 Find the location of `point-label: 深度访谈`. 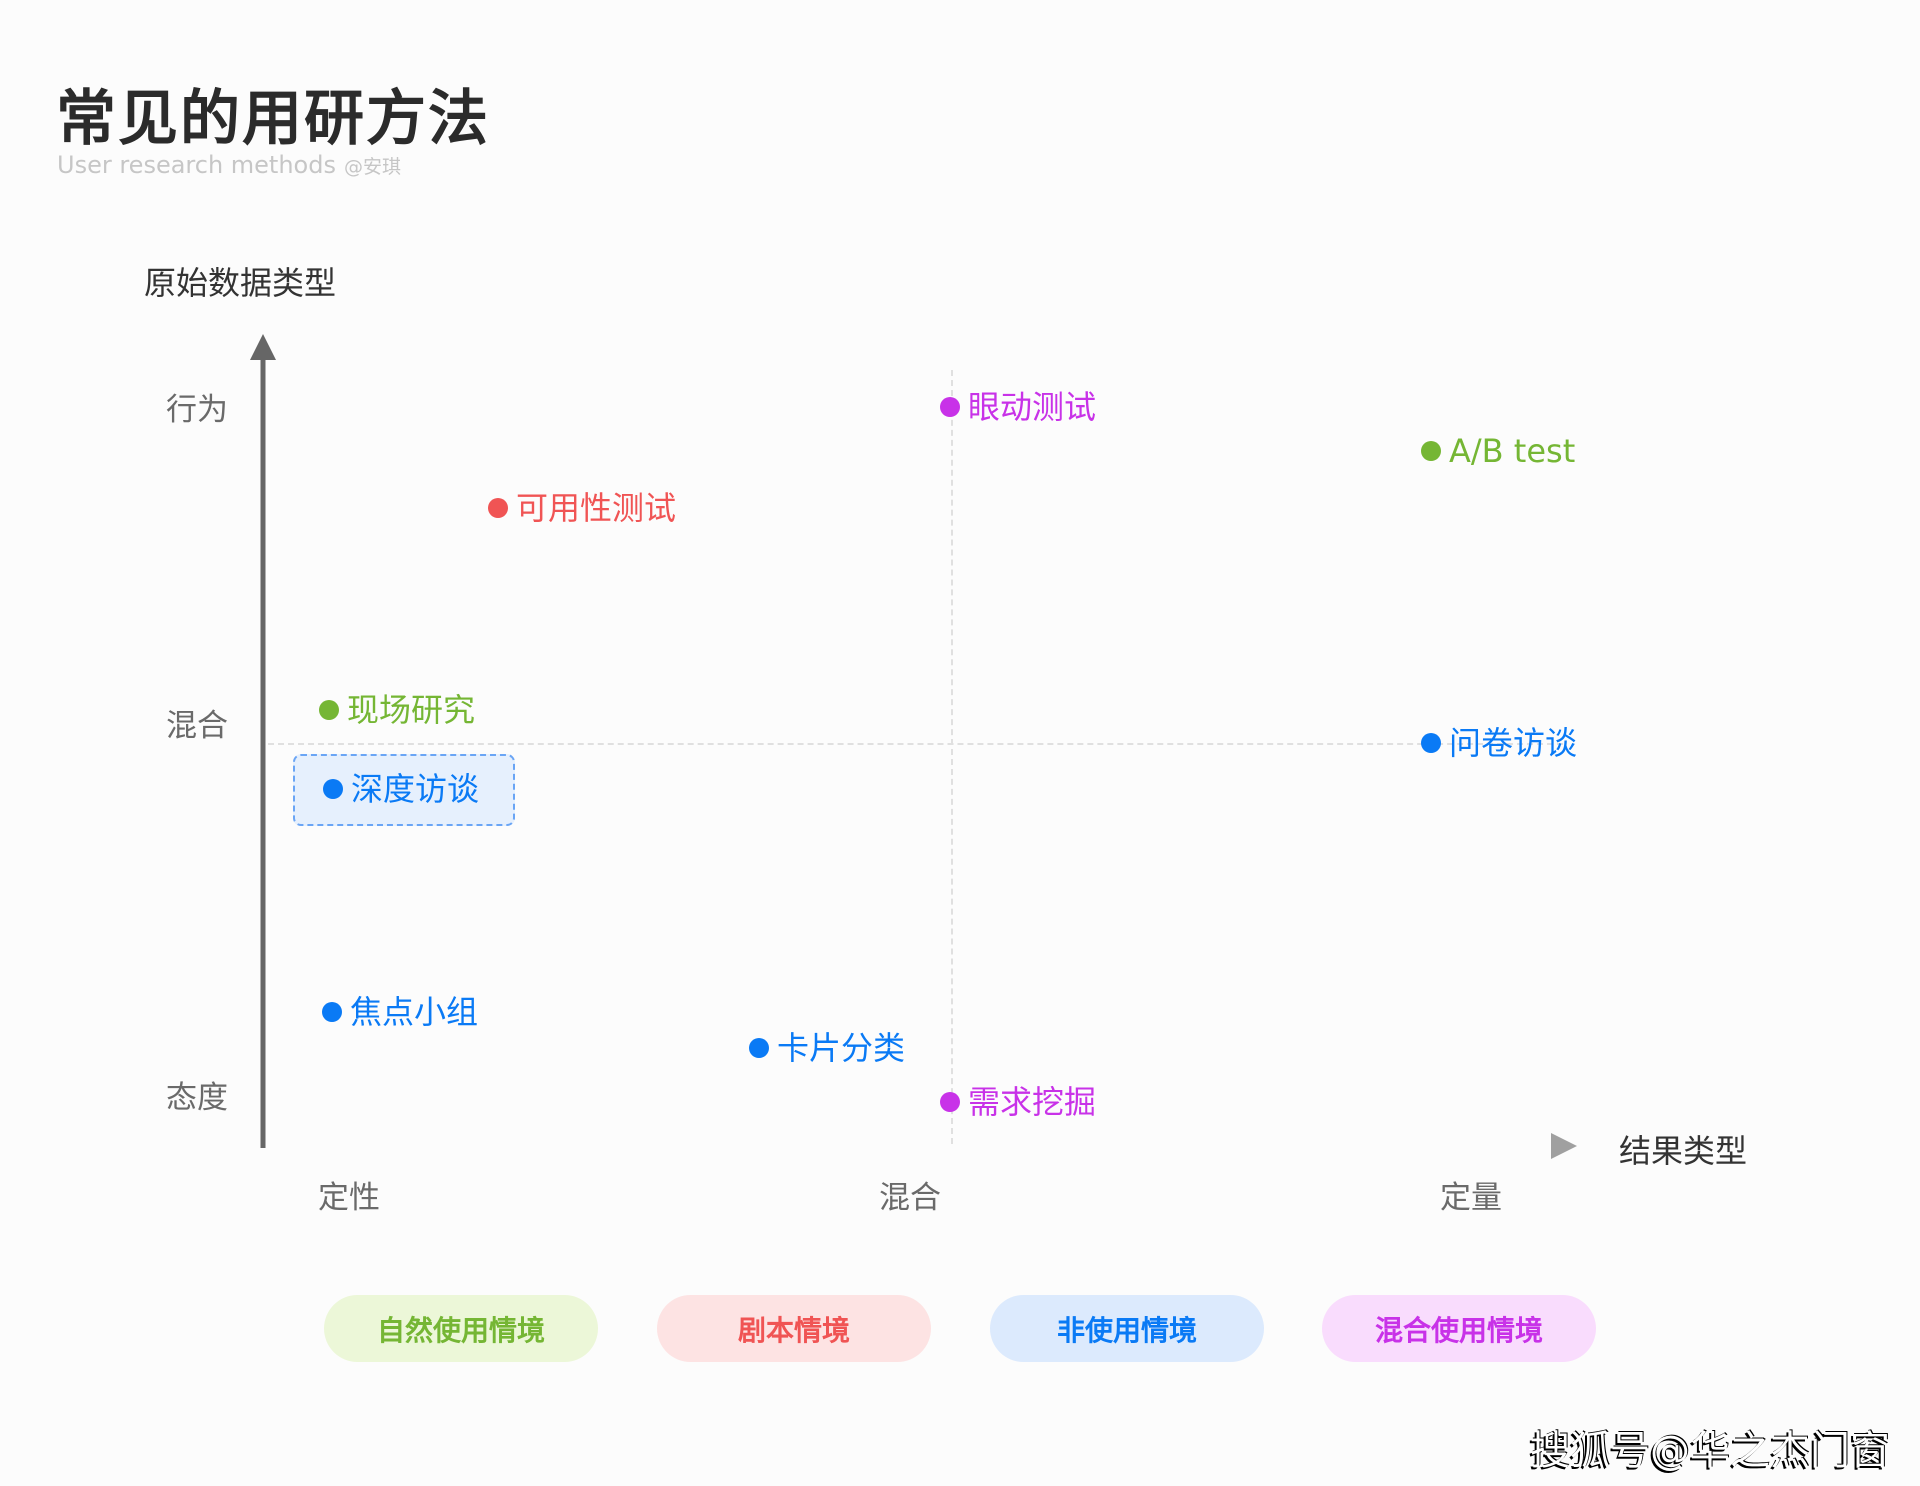

point-label: 深度访谈 is located at coordinates (415, 789).